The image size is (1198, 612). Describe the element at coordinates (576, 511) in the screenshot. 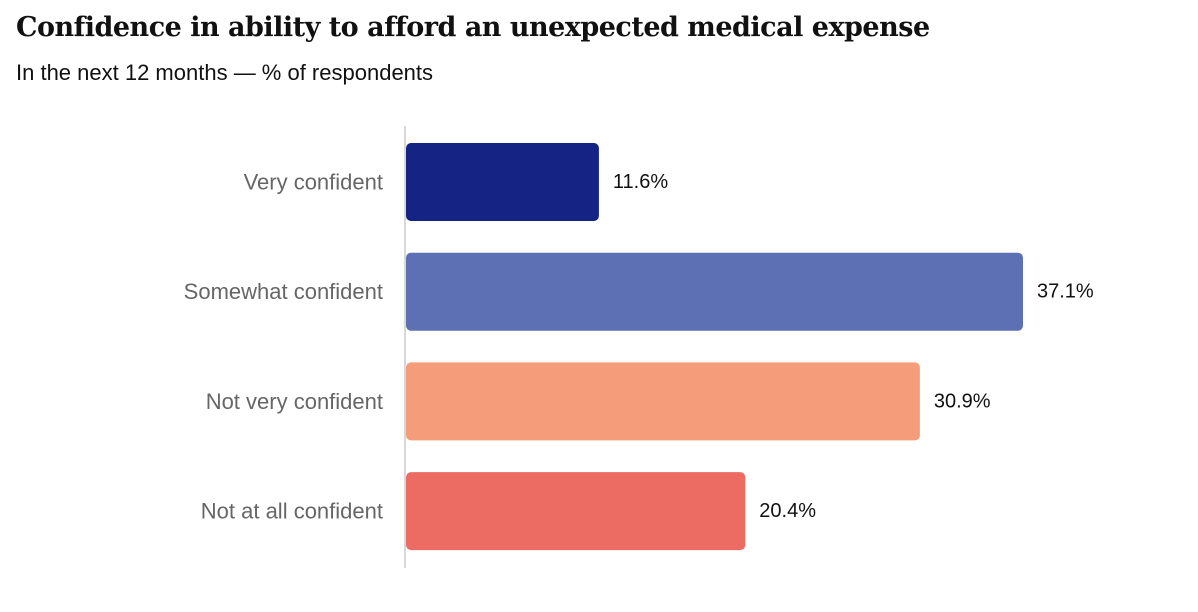

I see `bar-not-at-all-confident` at that location.